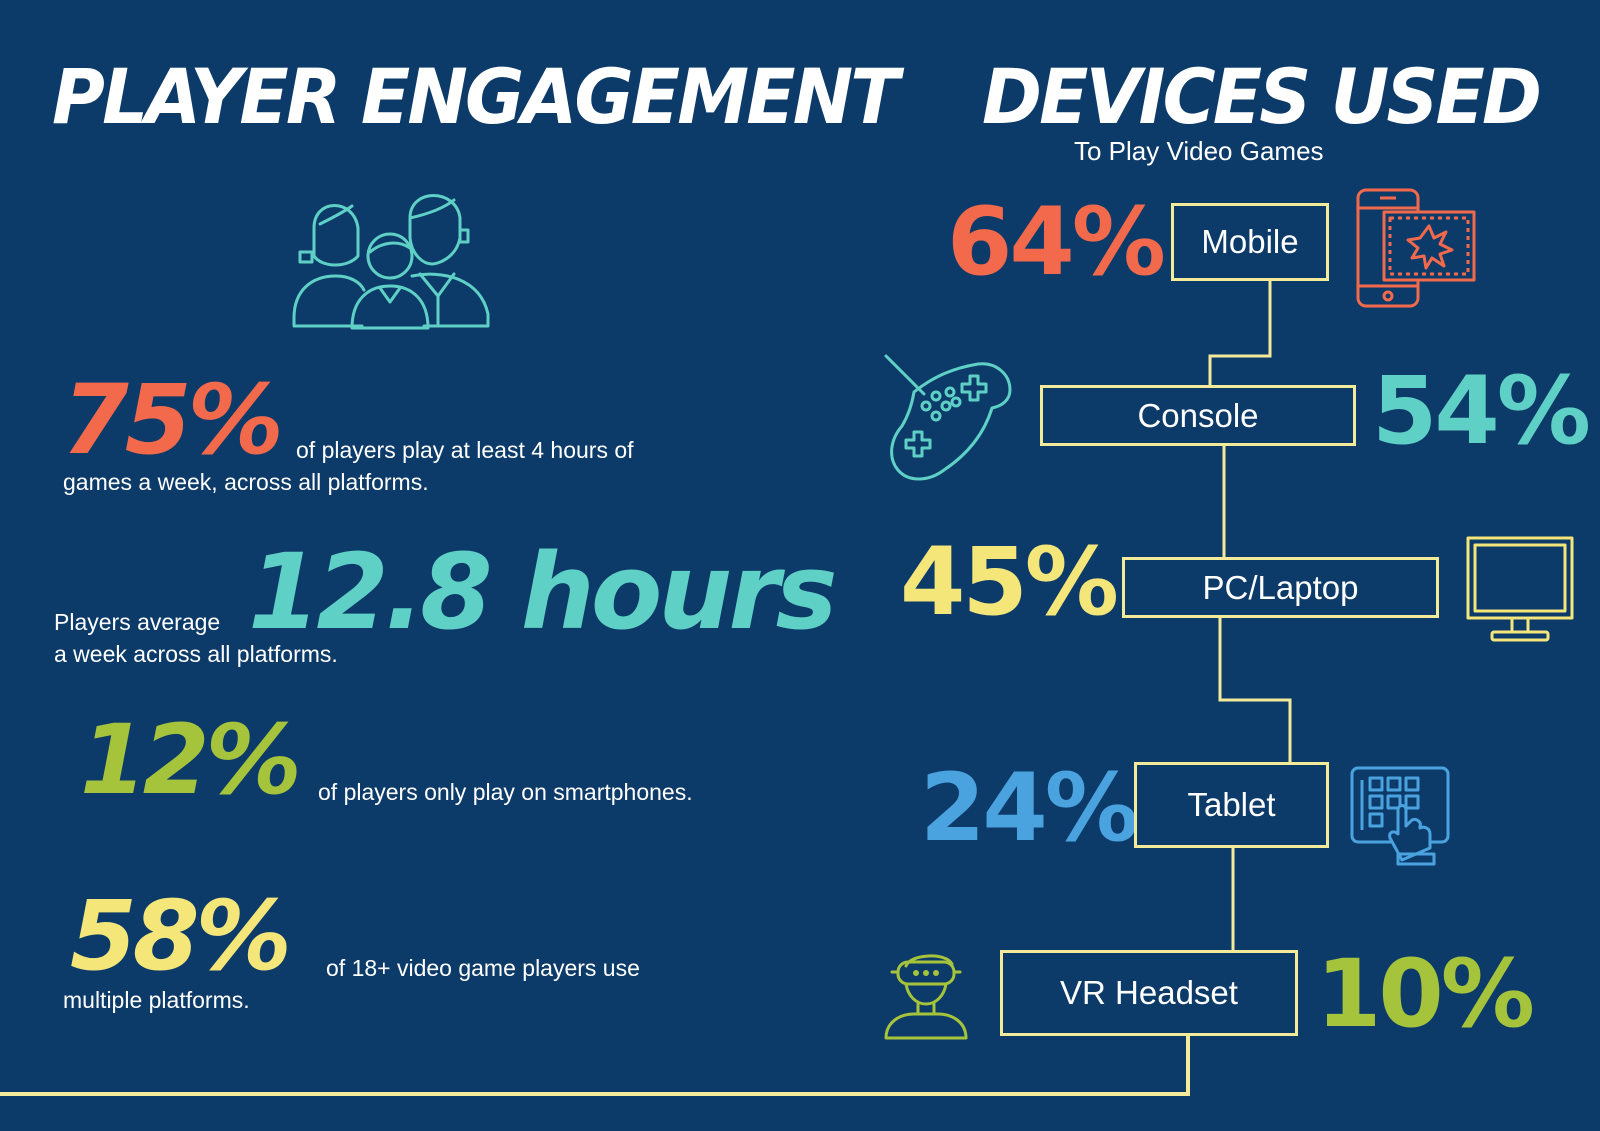 This screenshot has width=1600, height=1131. What do you see at coordinates (156, 1000) in the screenshot?
I see `stat-multiplatform-desc-line2: multiple platforms.` at bounding box center [156, 1000].